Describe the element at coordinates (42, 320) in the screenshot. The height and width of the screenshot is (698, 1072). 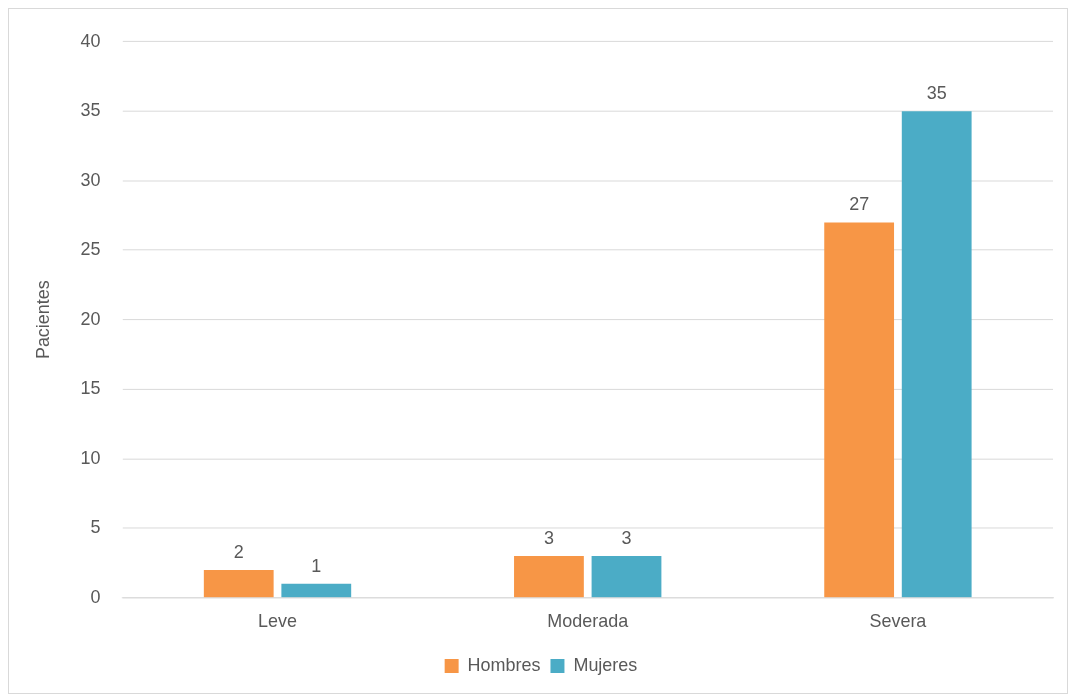
I see `y-axis-title: Pacientes` at that location.